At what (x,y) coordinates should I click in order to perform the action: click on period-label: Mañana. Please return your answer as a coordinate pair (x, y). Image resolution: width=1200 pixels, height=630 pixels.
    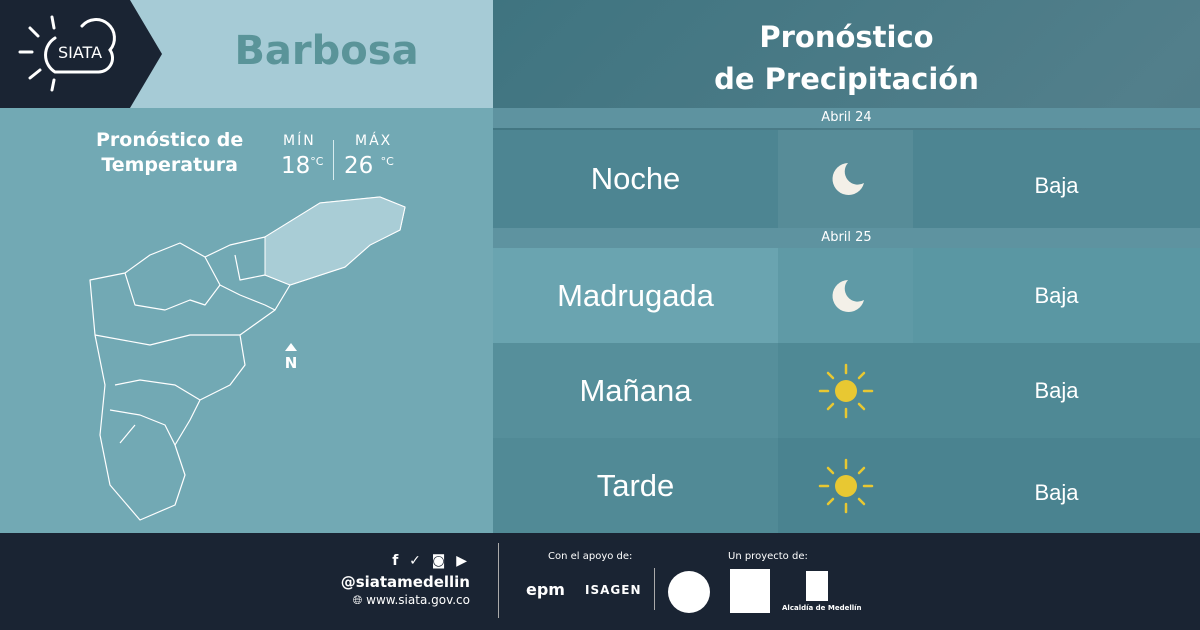
    Looking at the image, I should click on (635, 390).